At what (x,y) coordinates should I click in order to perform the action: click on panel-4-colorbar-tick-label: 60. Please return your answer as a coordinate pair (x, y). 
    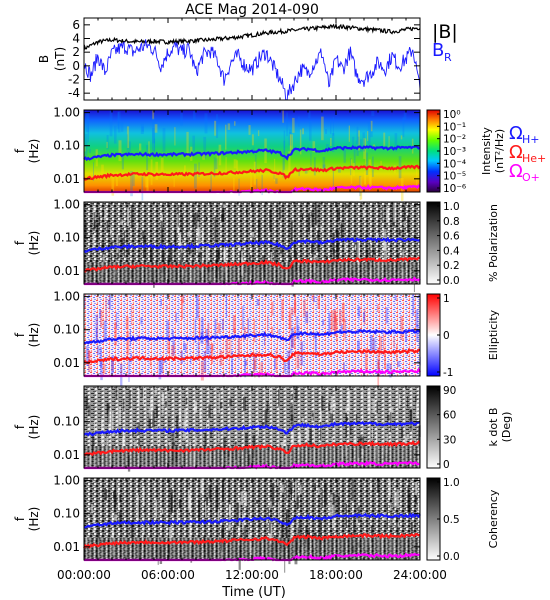
    Looking at the image, I should click on (449, 416).